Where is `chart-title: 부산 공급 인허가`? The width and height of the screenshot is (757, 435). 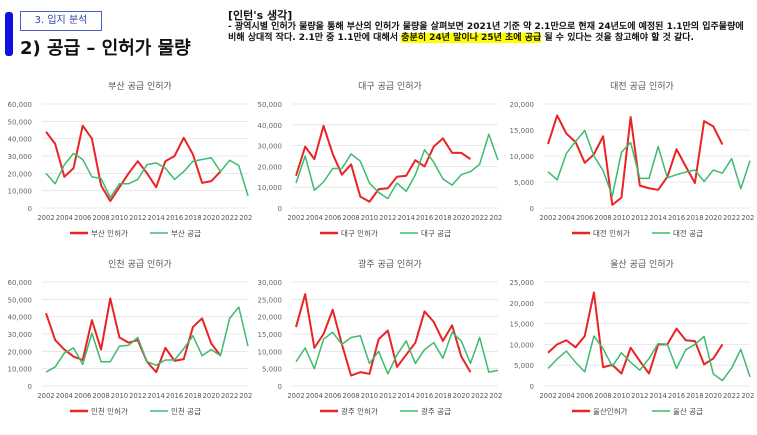 chart-title: 부산 공급 인허가 is located at coordinates (140, 86).